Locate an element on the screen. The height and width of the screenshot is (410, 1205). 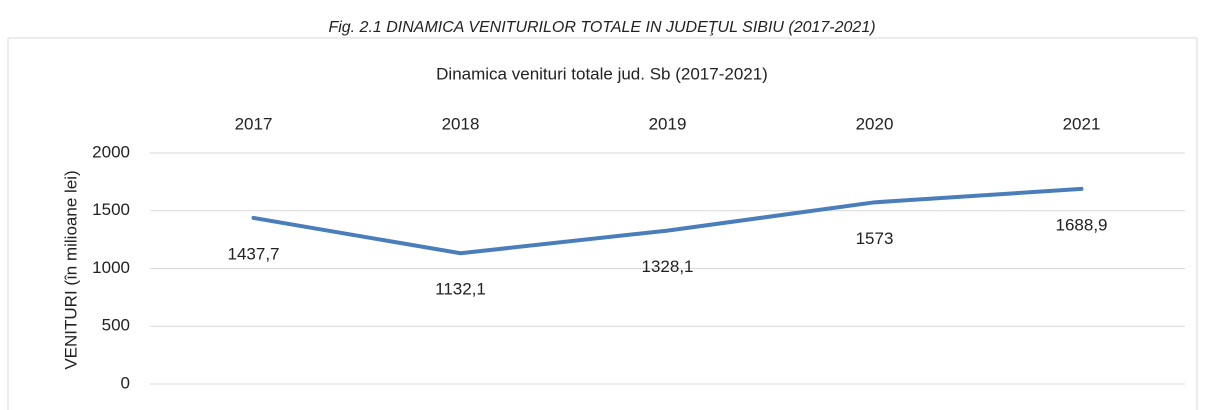
y-tick-label: 2000 is located at coordinates (111, 151).